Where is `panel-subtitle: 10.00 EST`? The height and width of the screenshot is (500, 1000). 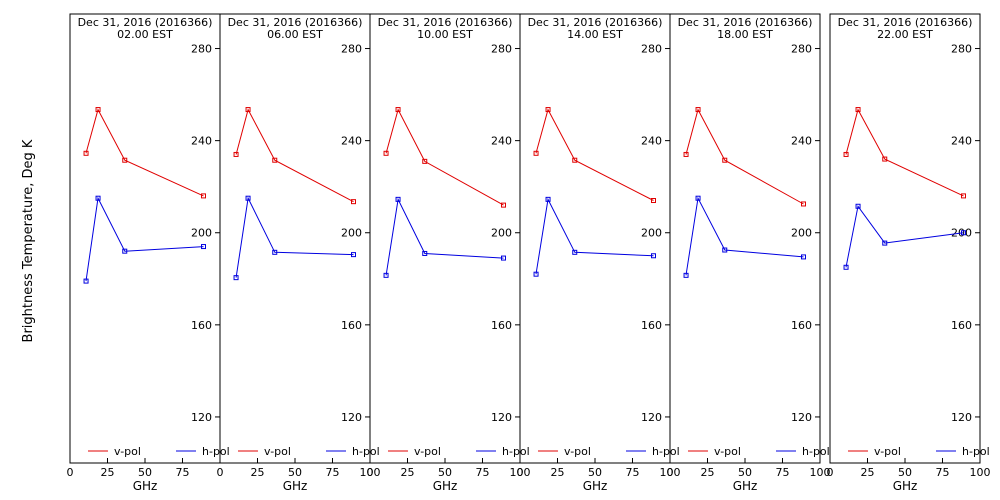 panel-subtitle: 10.00 EST is located at coordinates (445, 34).